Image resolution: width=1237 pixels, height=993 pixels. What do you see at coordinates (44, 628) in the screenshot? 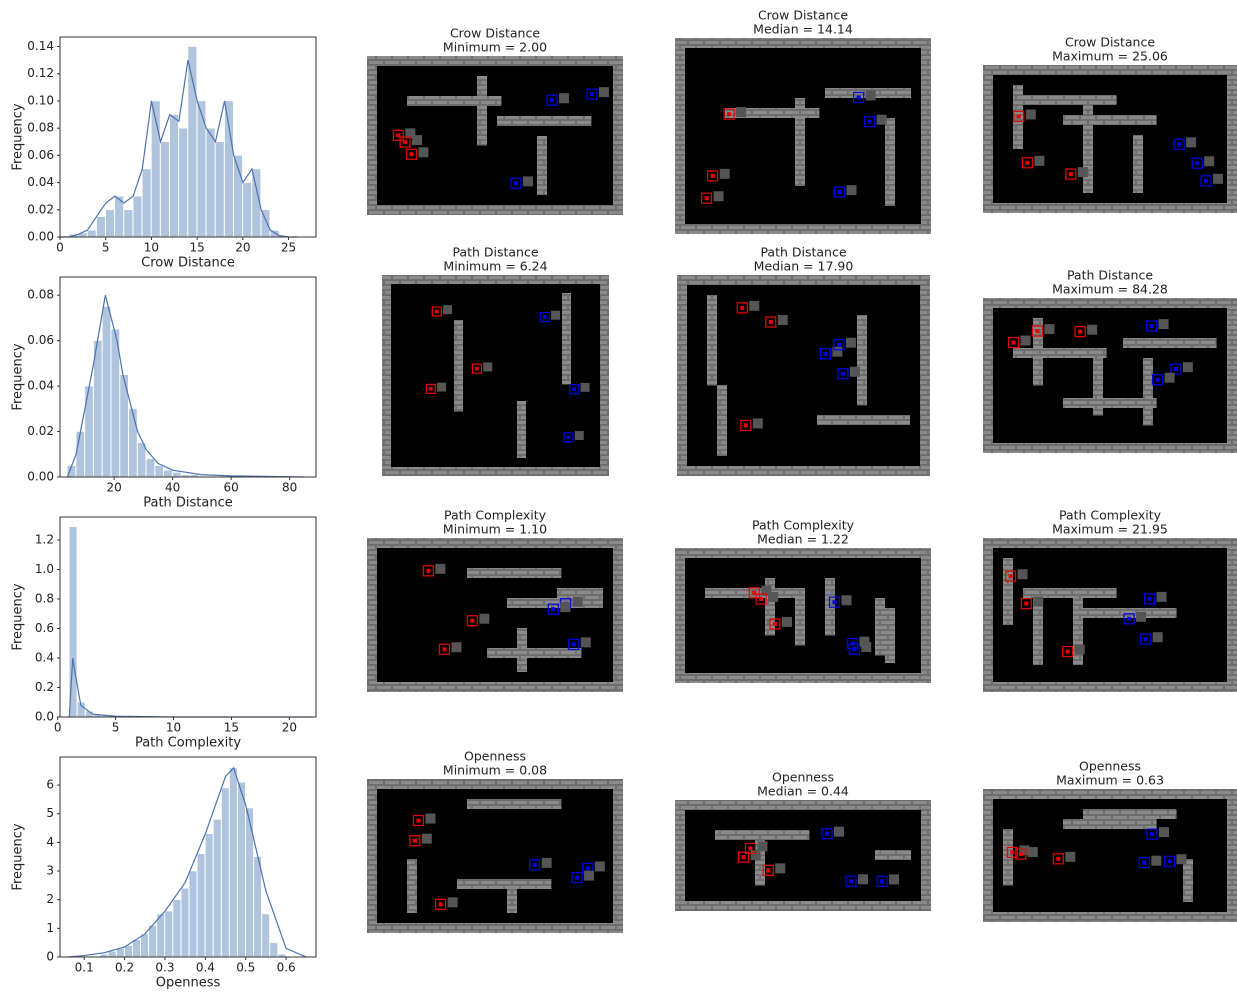
I see `y-tick-label: 0.6` at bounding box center [44, 628].